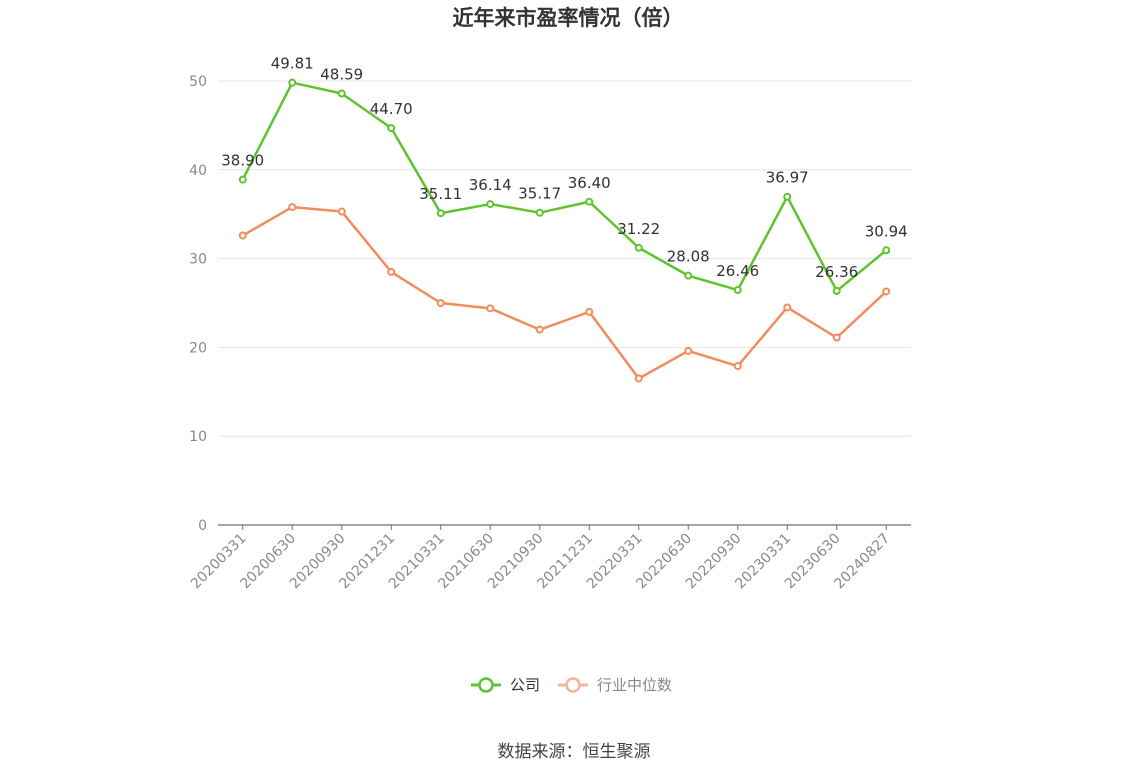  What do you see at coordinates (539, 194) in the screenshot?
I see `data-label-company: 35.17` at bounding box center [539, 194].